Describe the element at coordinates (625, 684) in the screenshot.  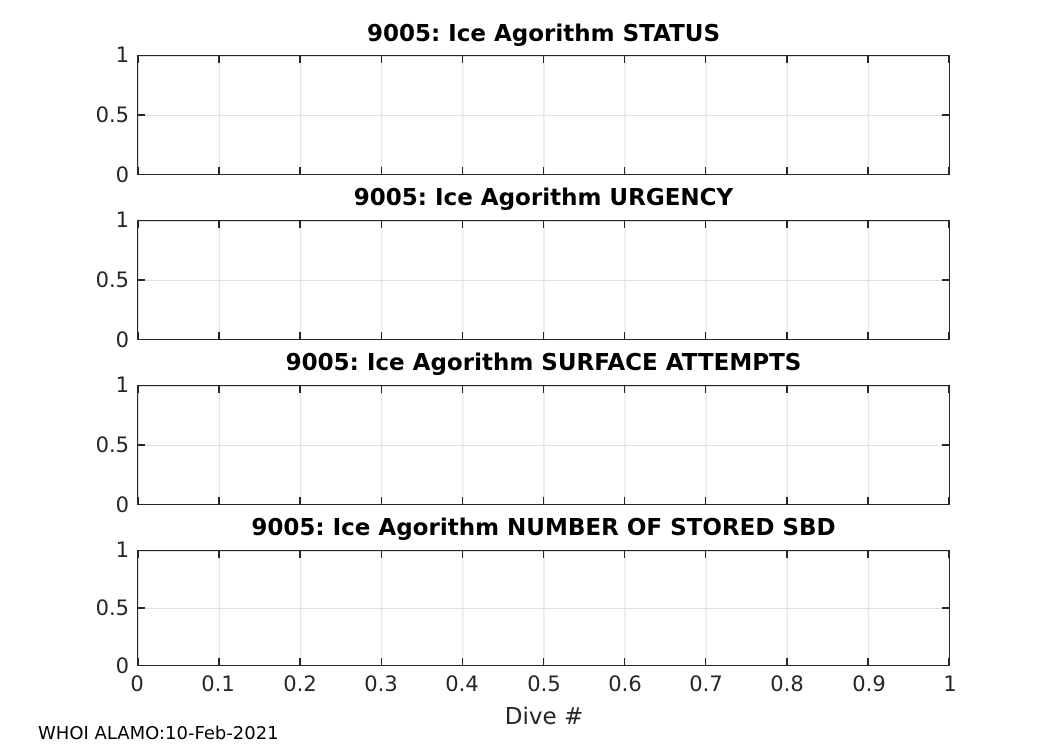
I see `x-tick-label: 0.6` at that location.